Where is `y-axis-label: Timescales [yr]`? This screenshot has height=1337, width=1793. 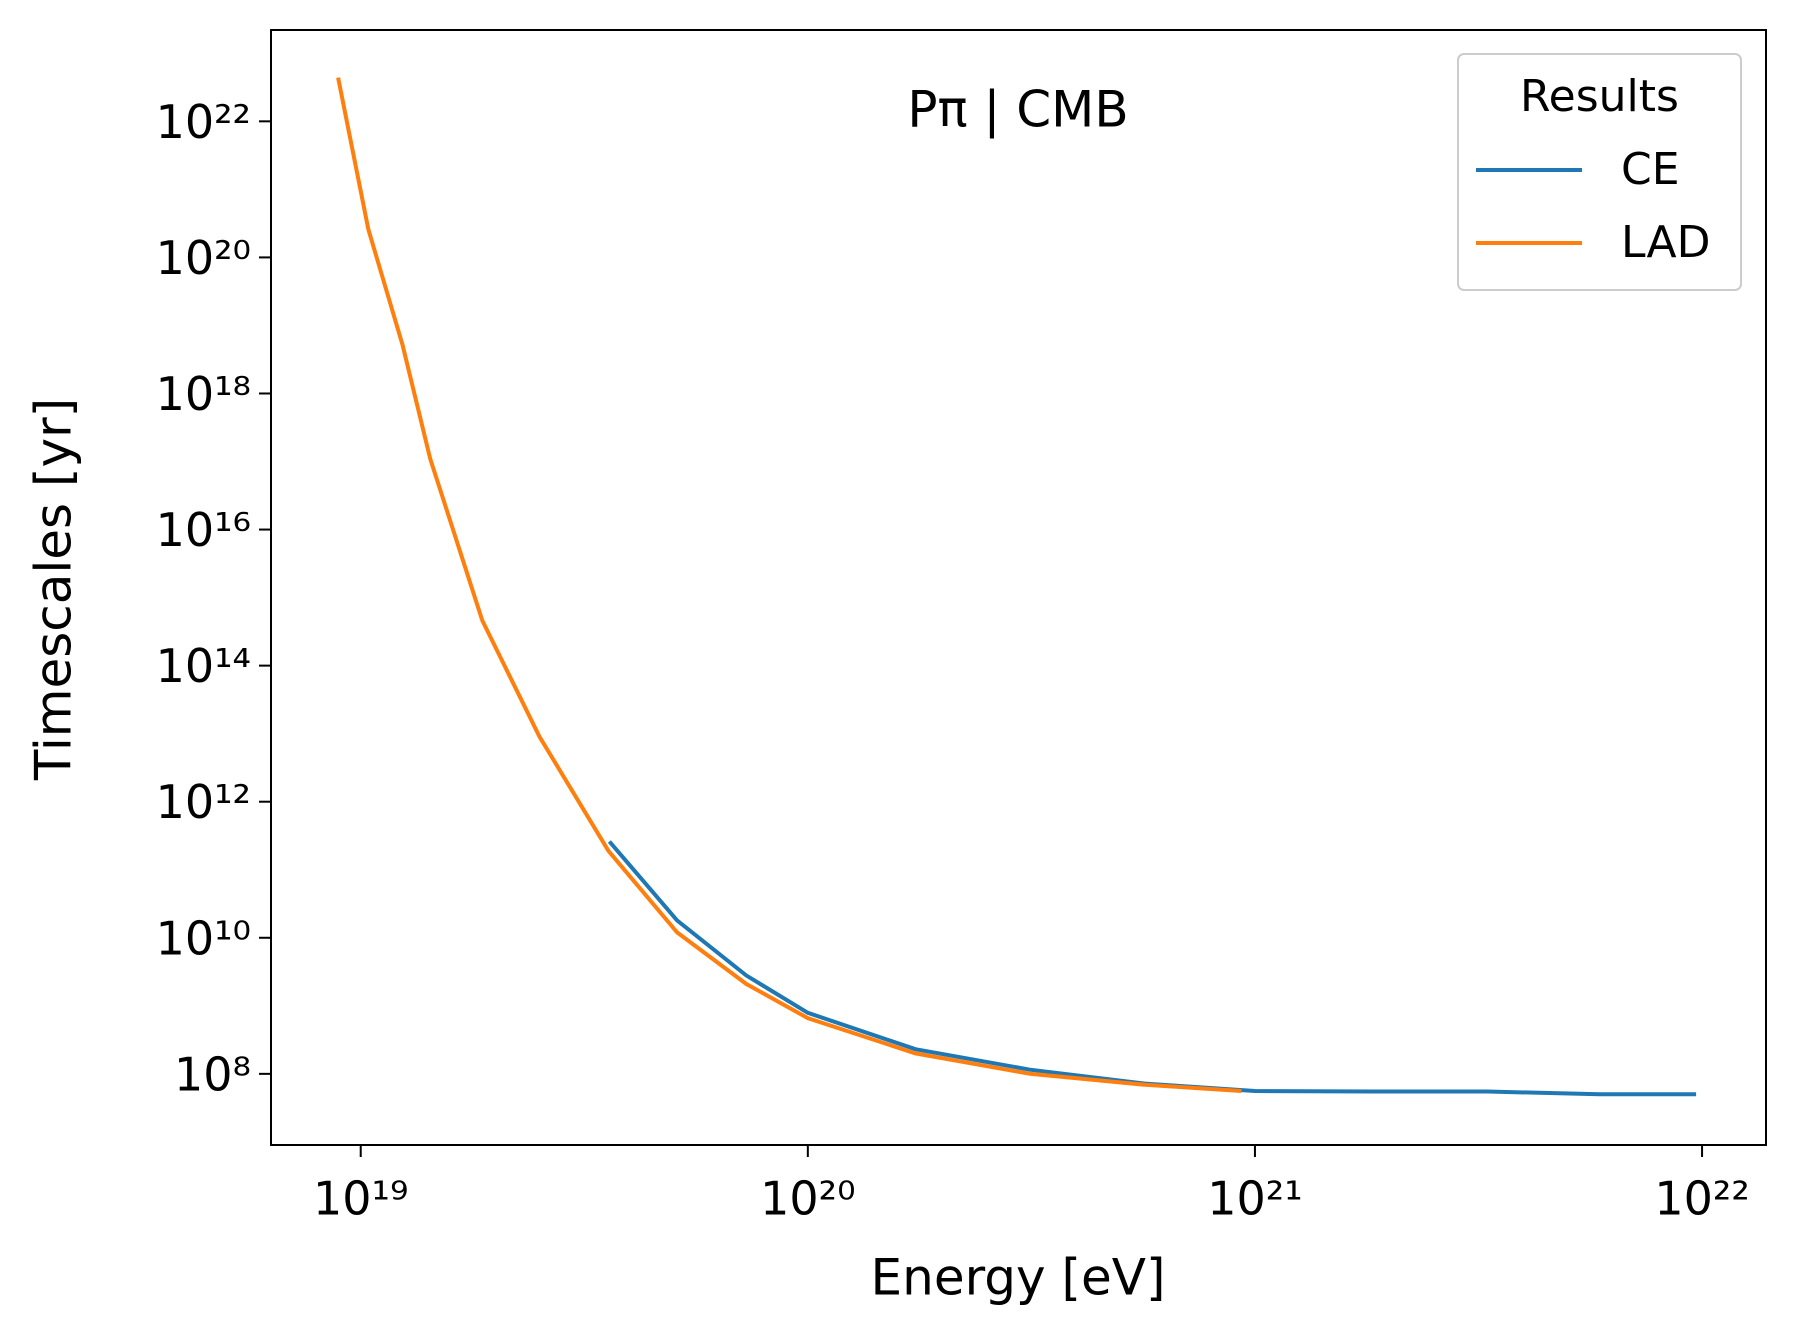 y-axis-label: Timescales [yr] is located at coordinates (54, 589).